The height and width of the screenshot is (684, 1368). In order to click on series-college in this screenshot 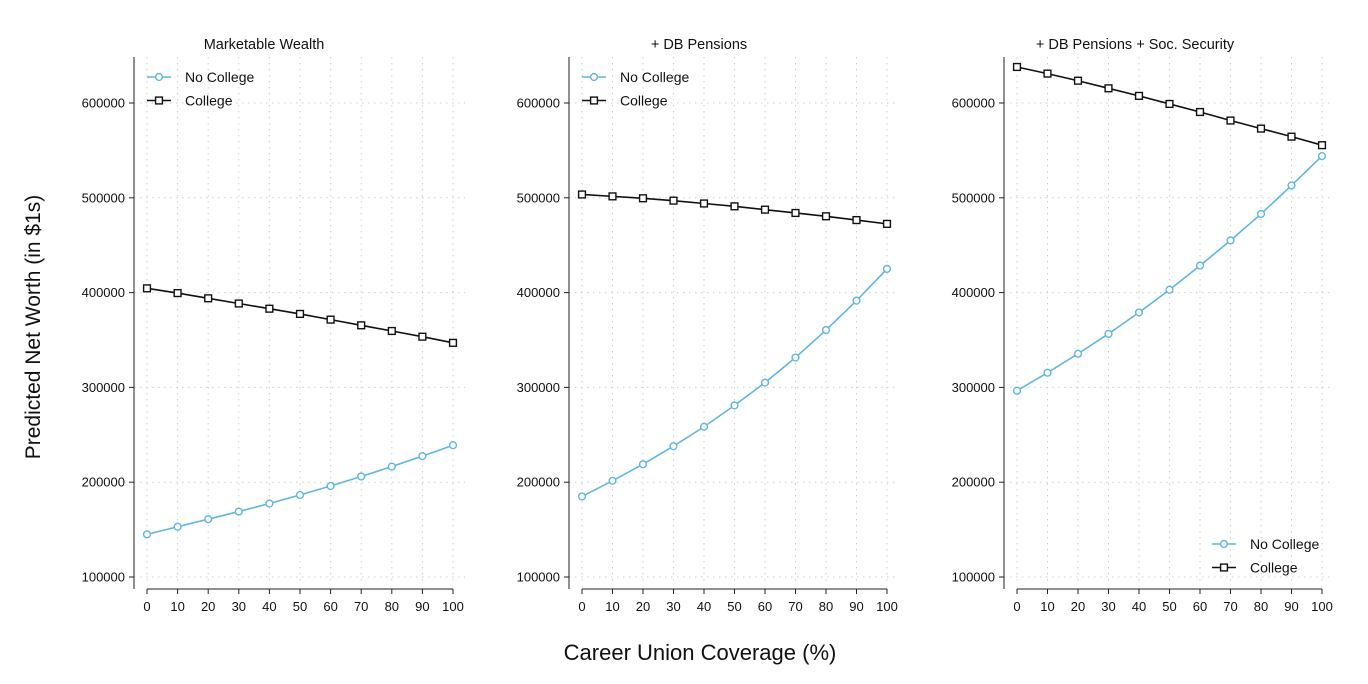, I will do `click(300, 315)`.